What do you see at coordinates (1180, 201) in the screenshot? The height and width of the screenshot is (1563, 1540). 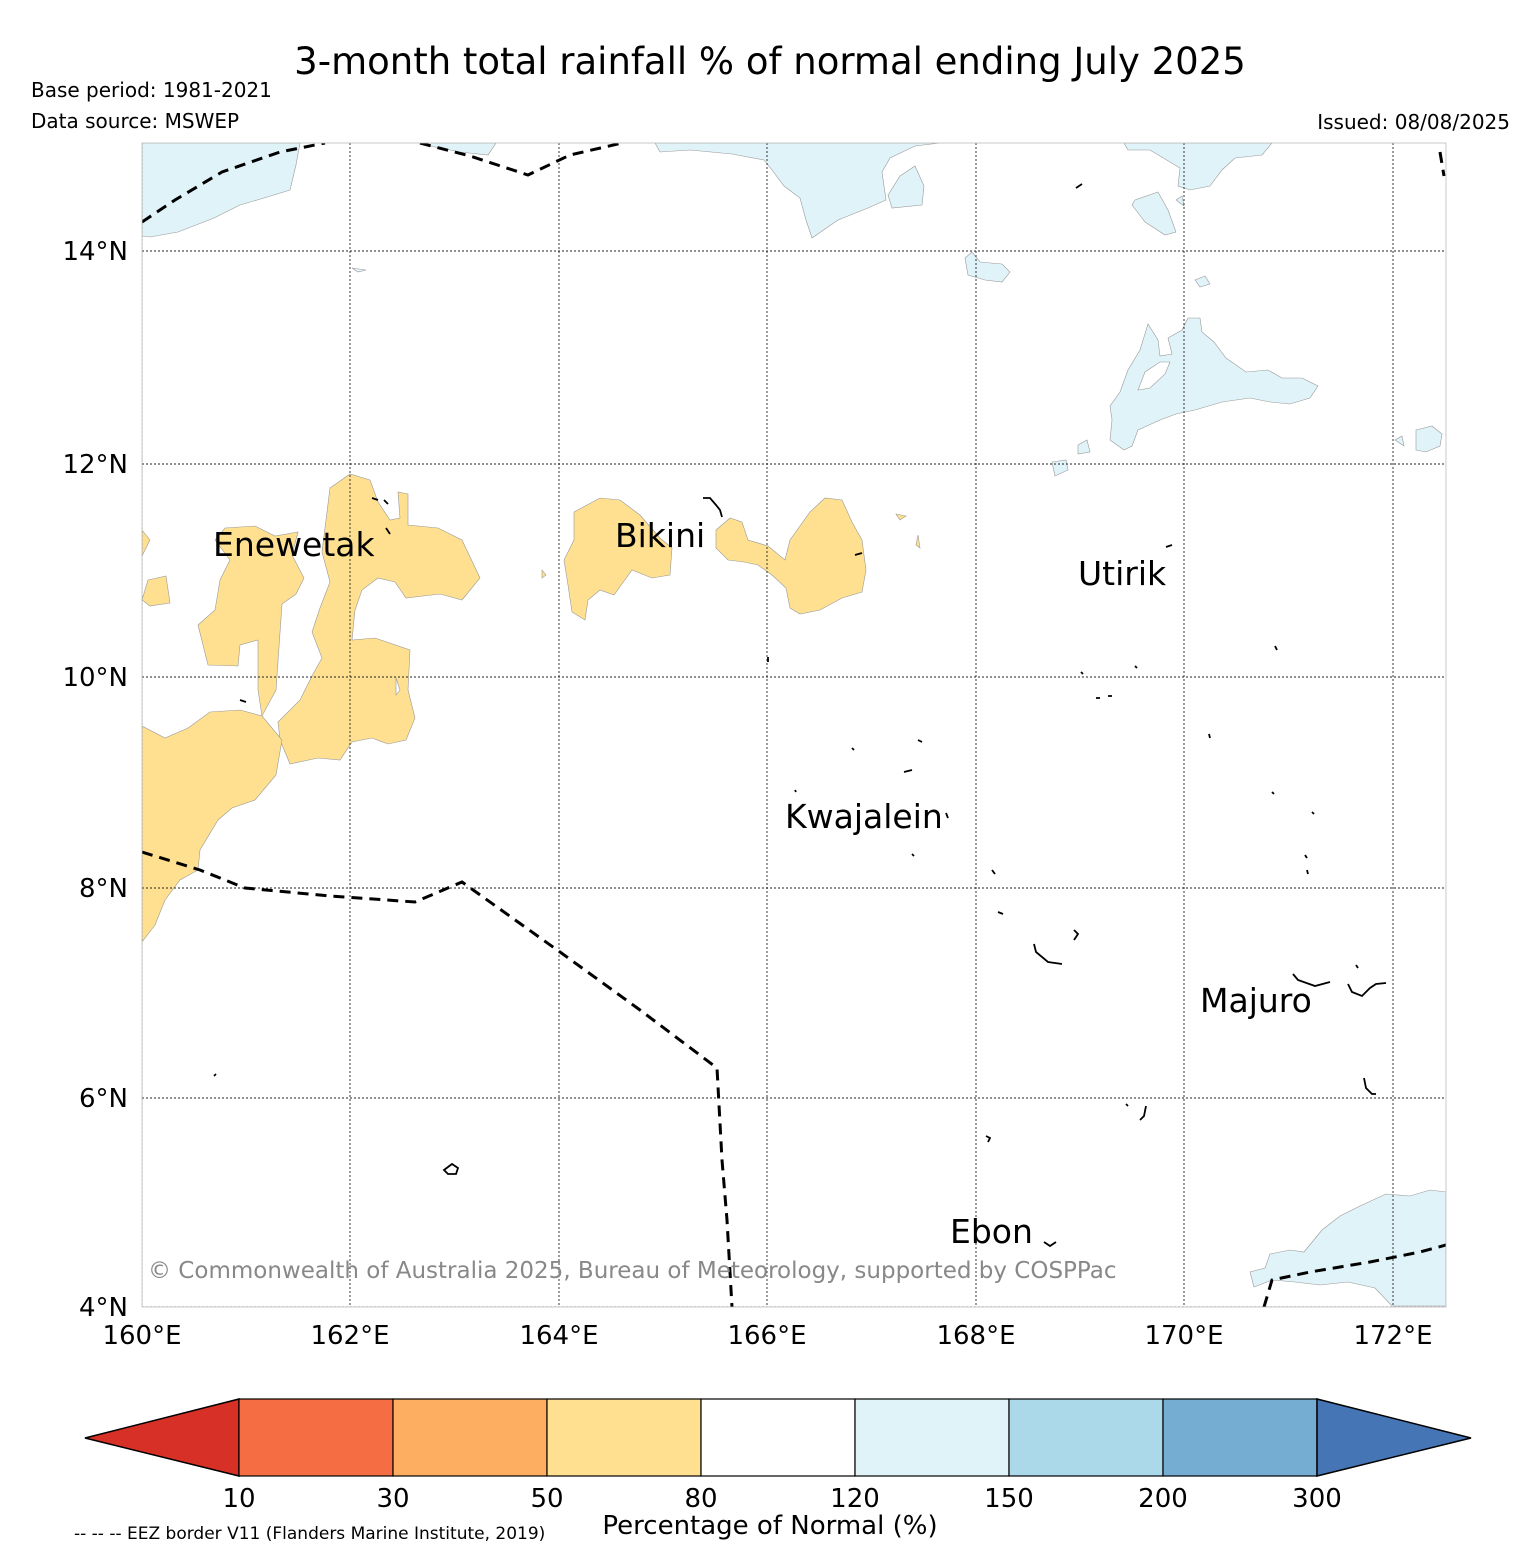 I see `region-small-b` at bounding box center [1180, 201].